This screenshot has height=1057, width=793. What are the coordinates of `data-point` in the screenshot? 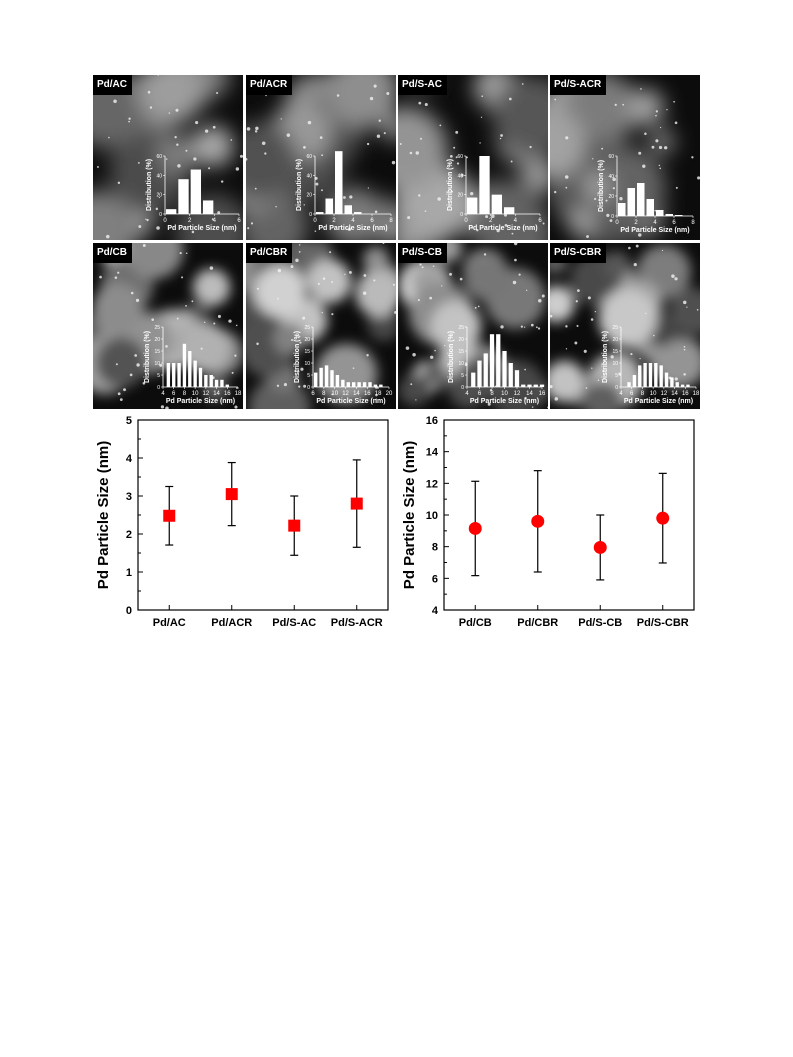 It's located at (475, 528).